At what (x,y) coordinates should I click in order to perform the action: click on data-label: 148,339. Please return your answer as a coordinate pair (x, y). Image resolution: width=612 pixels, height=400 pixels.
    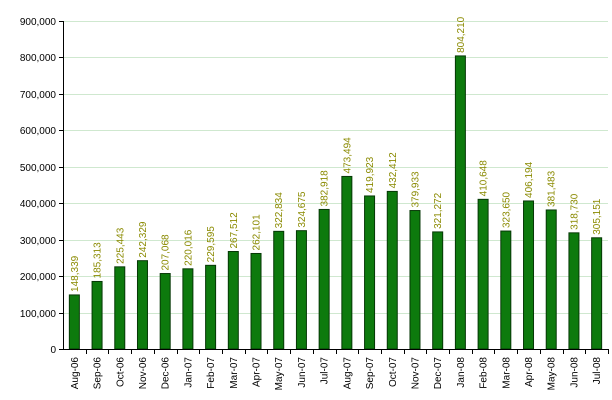
    Looking at the image, I should click on (75, 273).